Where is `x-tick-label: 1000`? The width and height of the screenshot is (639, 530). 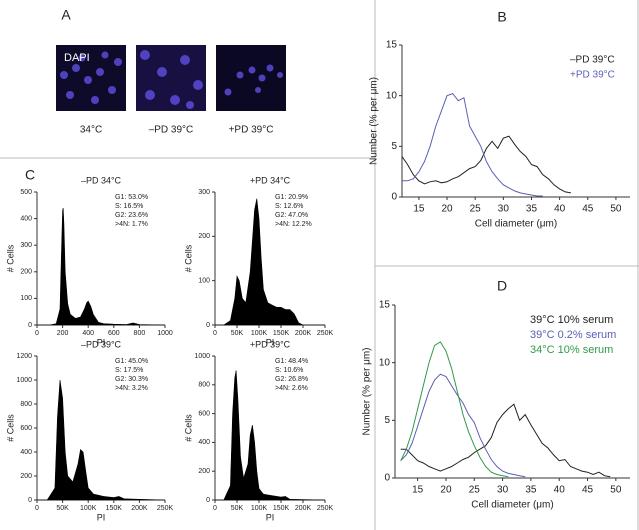
x-tick-label: 1000 is located at coordinates (165, 333).